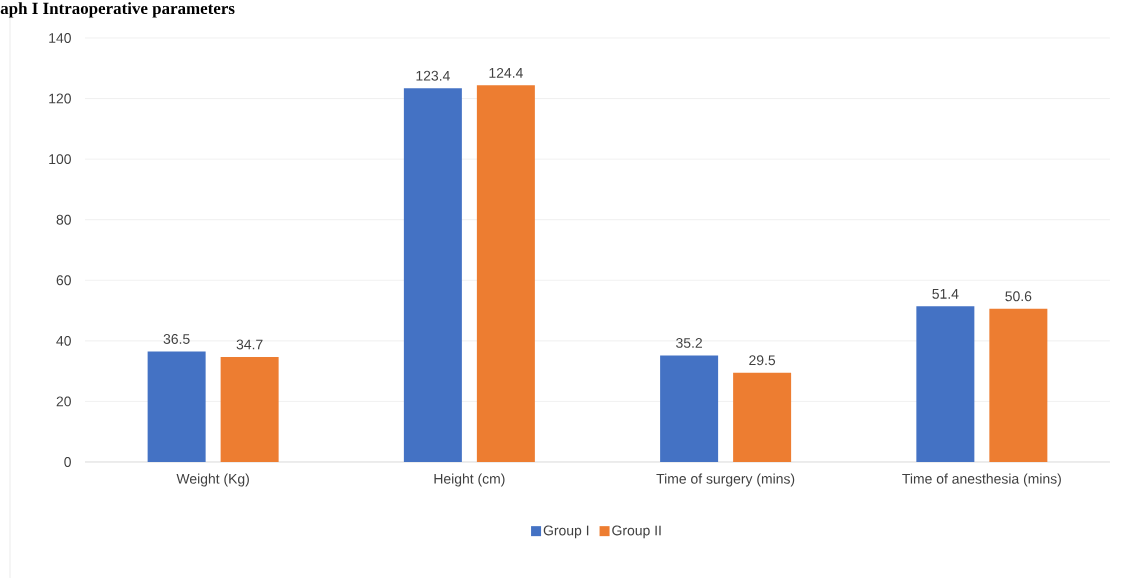  What do you see at coordinates (506, 72) in the screenshot?
I see `data-label: 124.4` at bounding box center [506, 72].